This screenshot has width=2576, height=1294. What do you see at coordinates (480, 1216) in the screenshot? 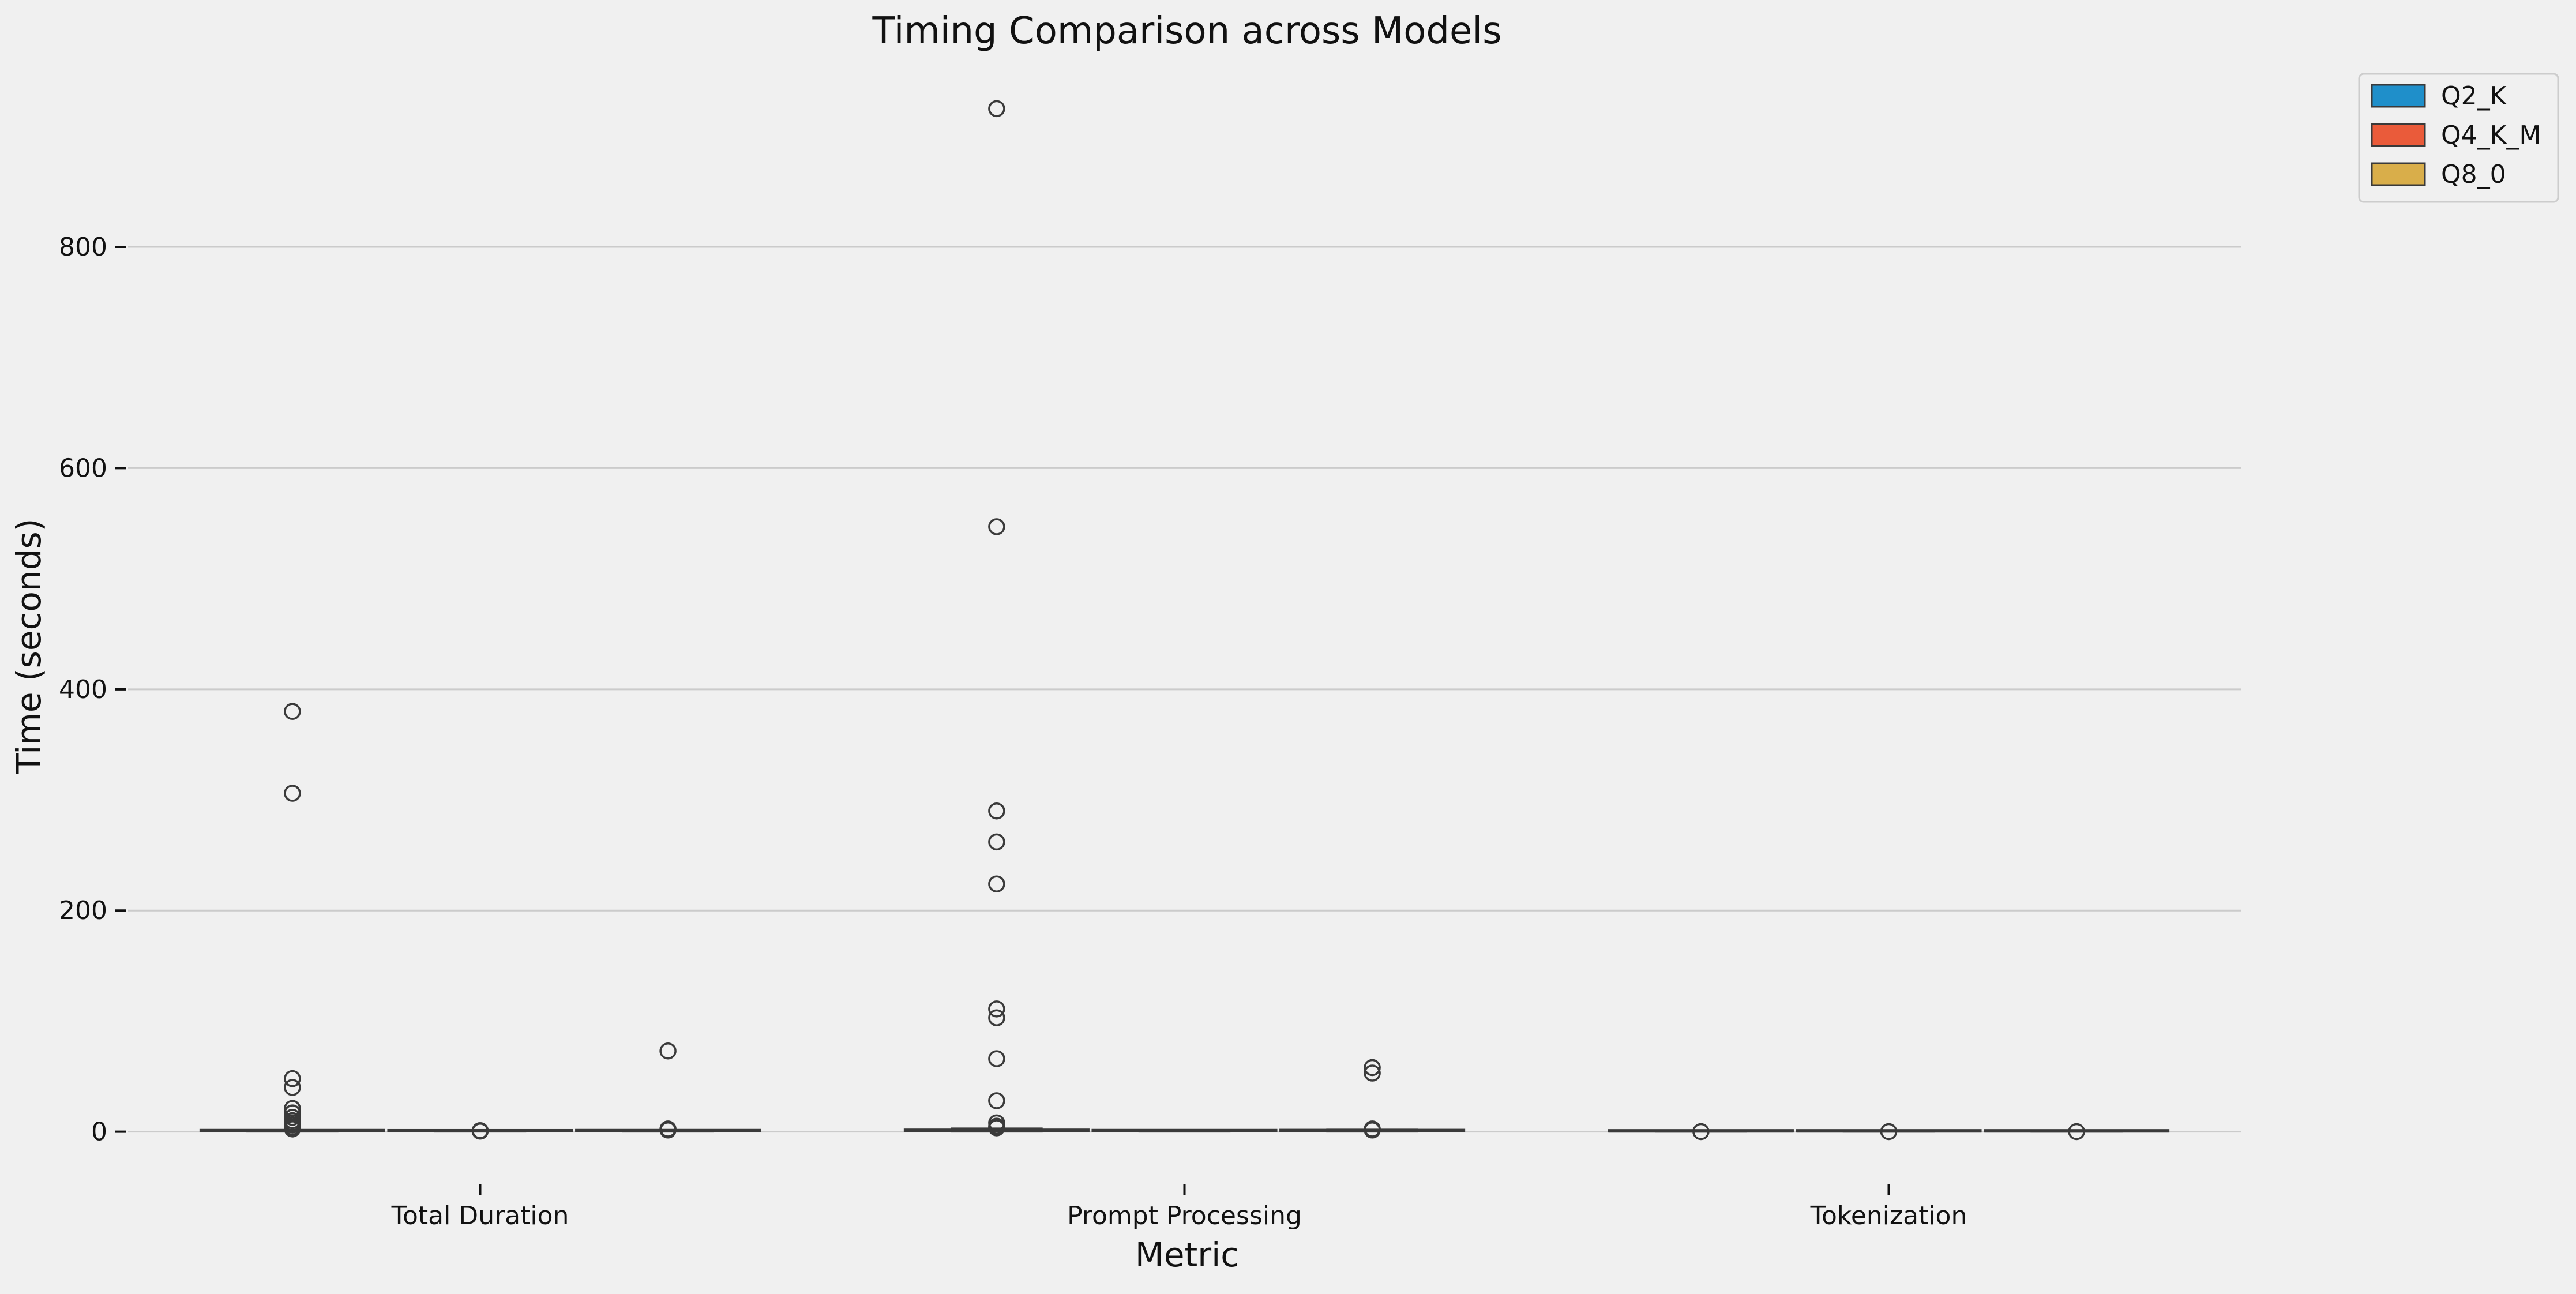
I see `x-tick-label: Total Duration` at bounding box center [480, 1216].